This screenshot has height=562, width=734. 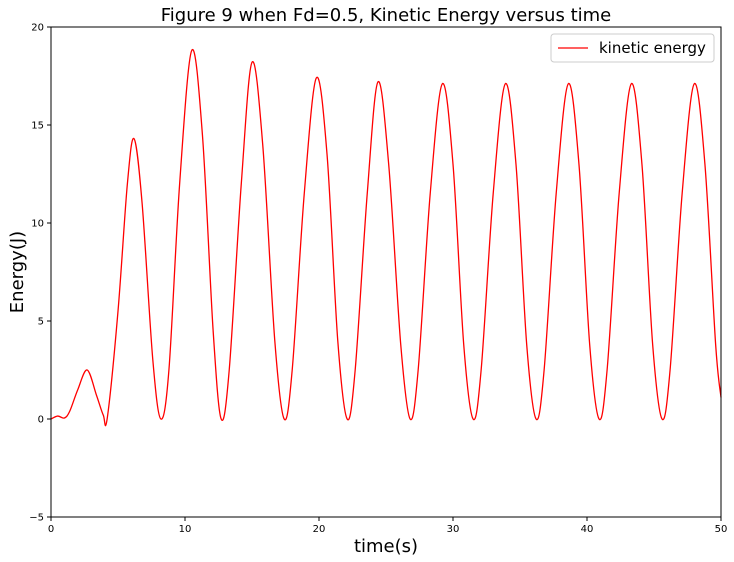 What do you see at coordinates (37, 126) in the screenshot?
I see `y-tick-label-15: 15` at bounding box center [37, 126].